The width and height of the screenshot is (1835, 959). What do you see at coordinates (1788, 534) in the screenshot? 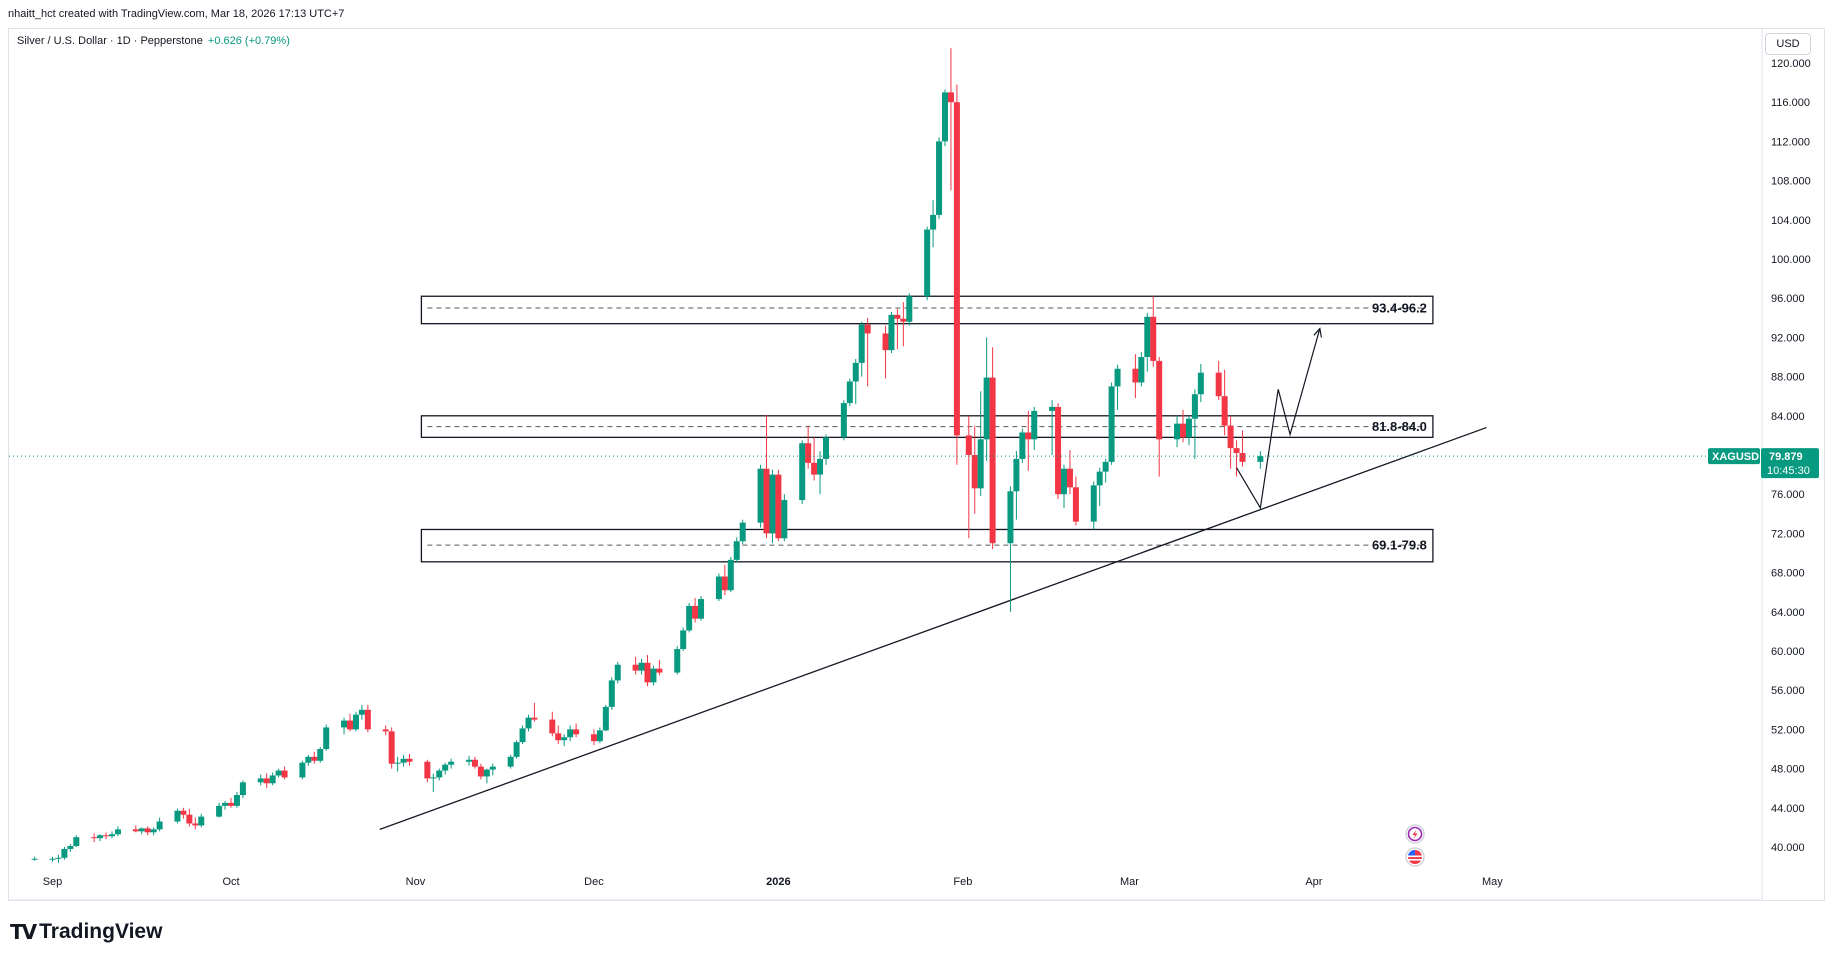
I see `y-tick-label: 72.000` at bounding box center [1788, 534].